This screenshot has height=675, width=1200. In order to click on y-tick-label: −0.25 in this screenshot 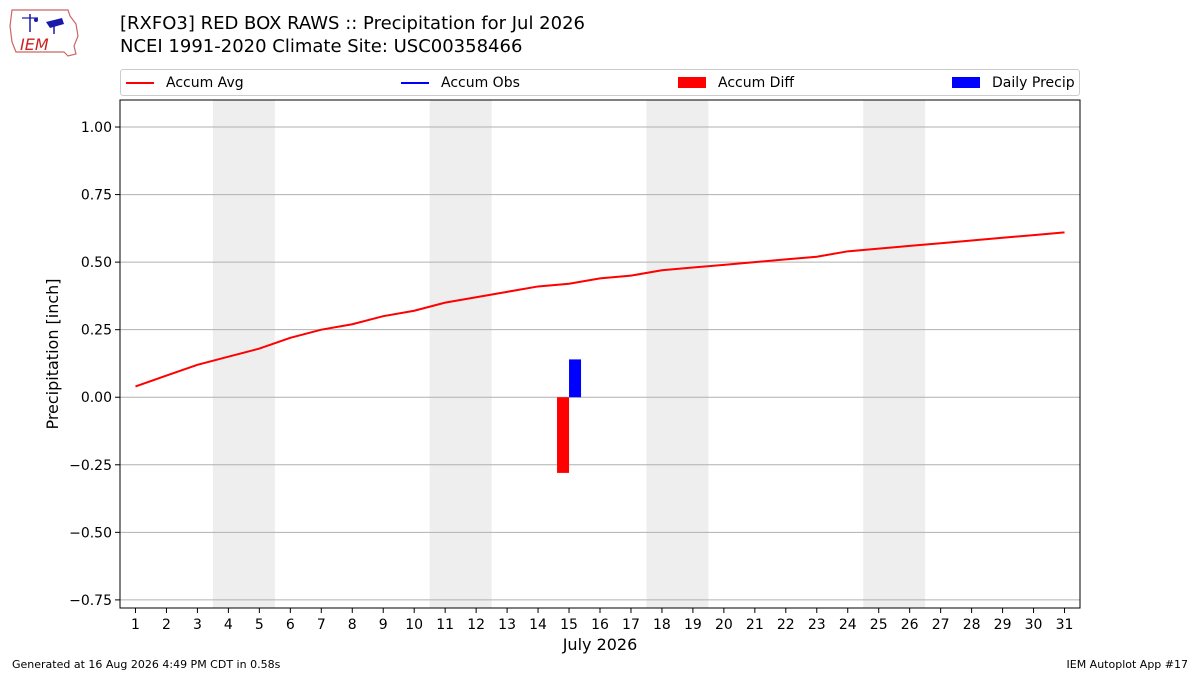, I will do `click(90, 466)`.